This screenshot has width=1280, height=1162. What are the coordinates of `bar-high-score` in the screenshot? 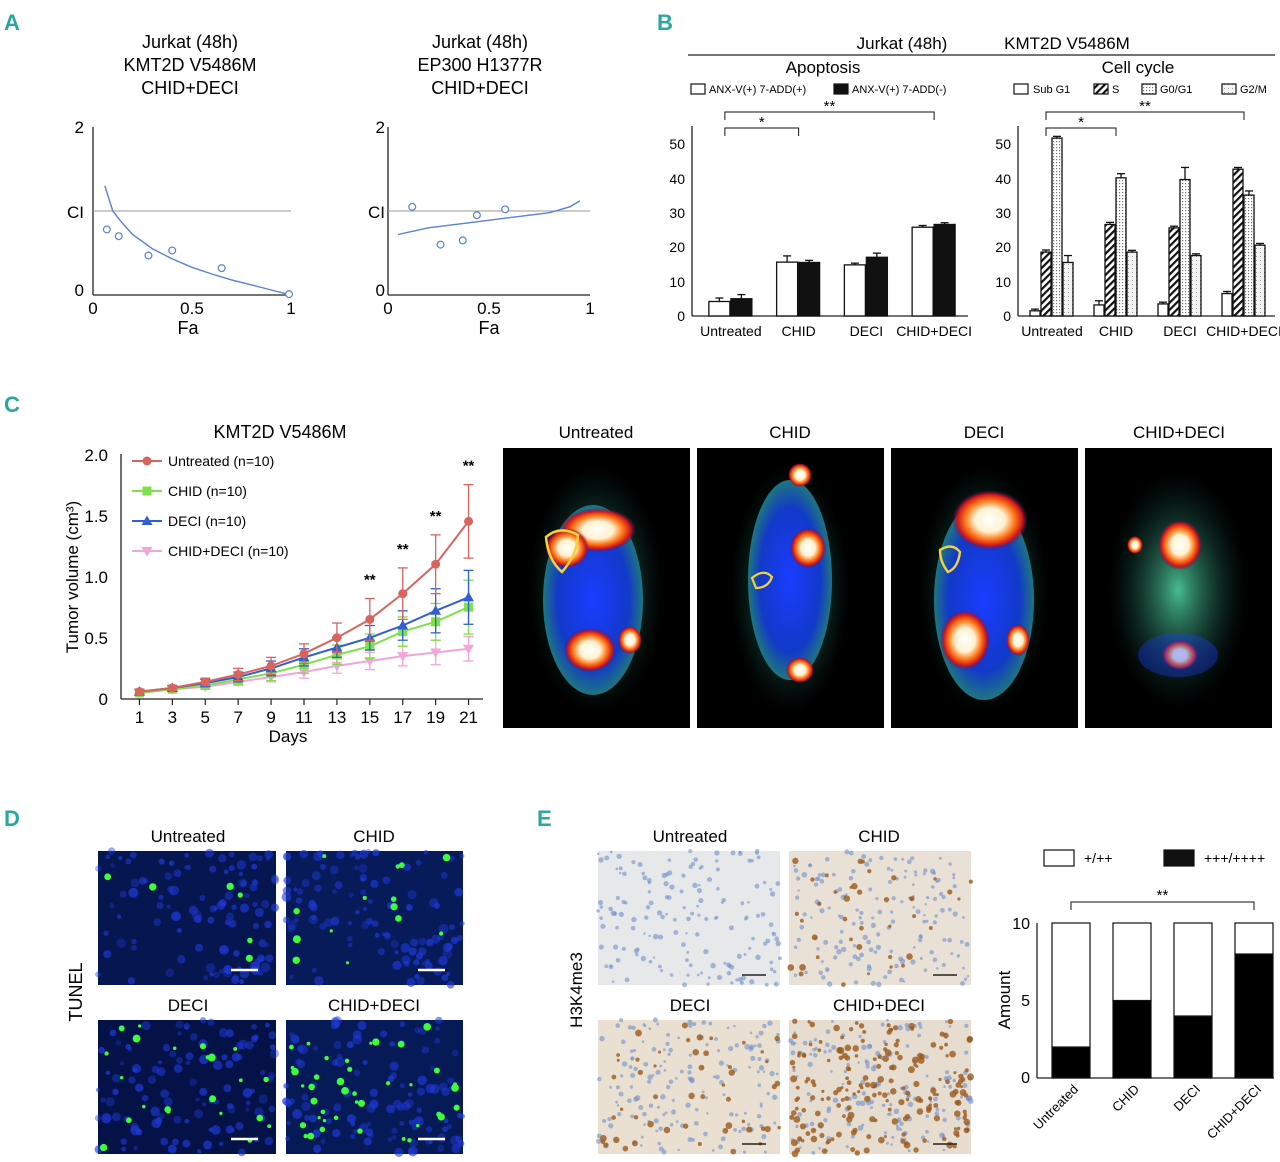 It's located at (1132, 1039).